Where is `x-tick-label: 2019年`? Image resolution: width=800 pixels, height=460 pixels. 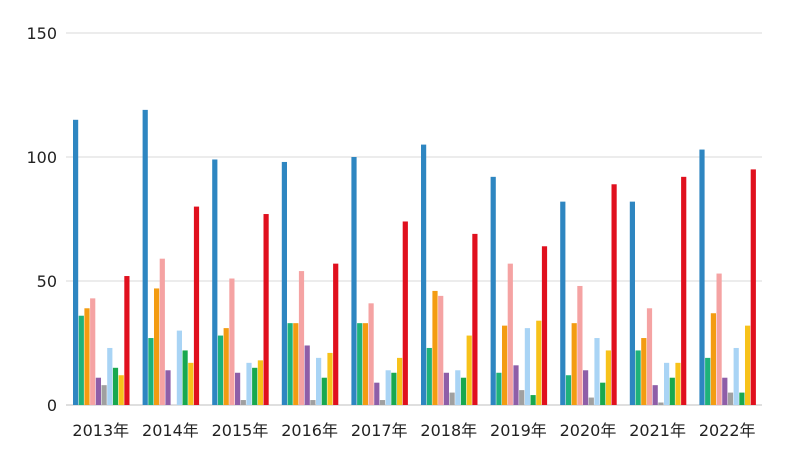 x-tick-label: 2019年 is located at coordinates (518, 430).